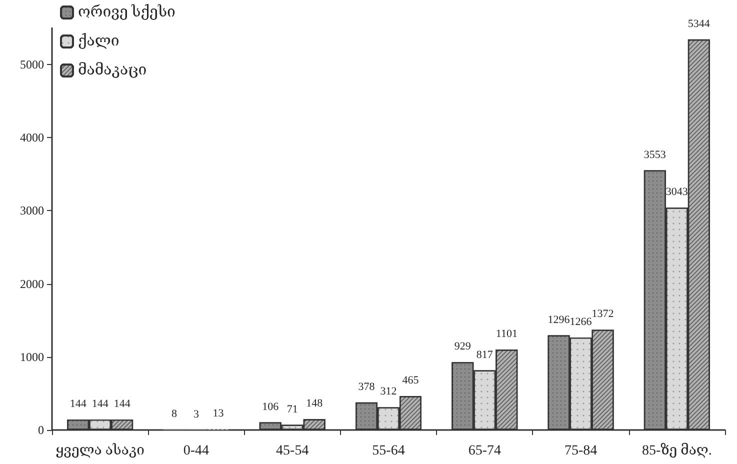 This screenshot has height=464, width=737. What do you see at coordinates (388, 451) in the screenshot?
I see `x-tick-label: 55-64` at bounding box center [388, 451].